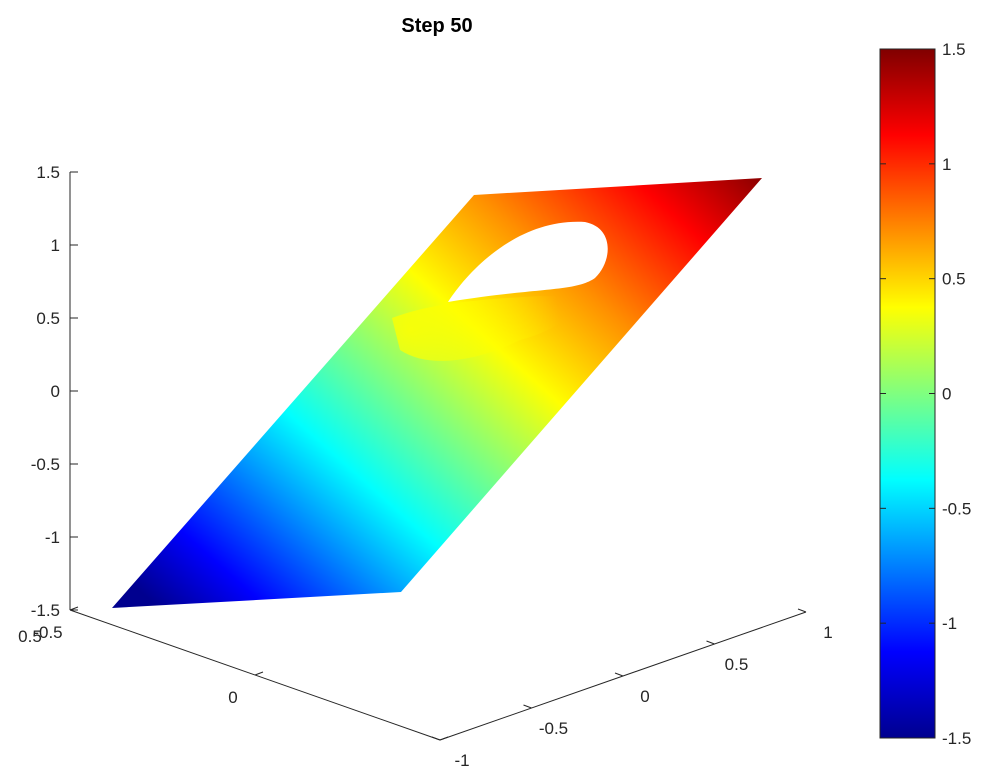  Describe the element at coordinates (956, 738) in the screenshot. I see `colorbar-tick-label: -1.5` at that location.